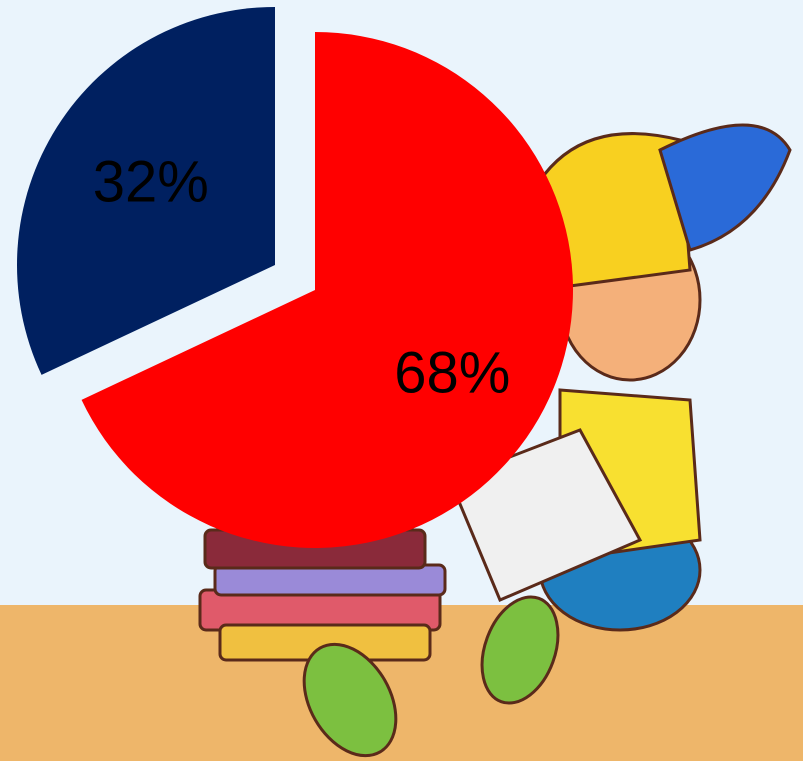 The width and height of the screenshot is (803, 761). I want to click on value-label: 32%, so click(151, 182).